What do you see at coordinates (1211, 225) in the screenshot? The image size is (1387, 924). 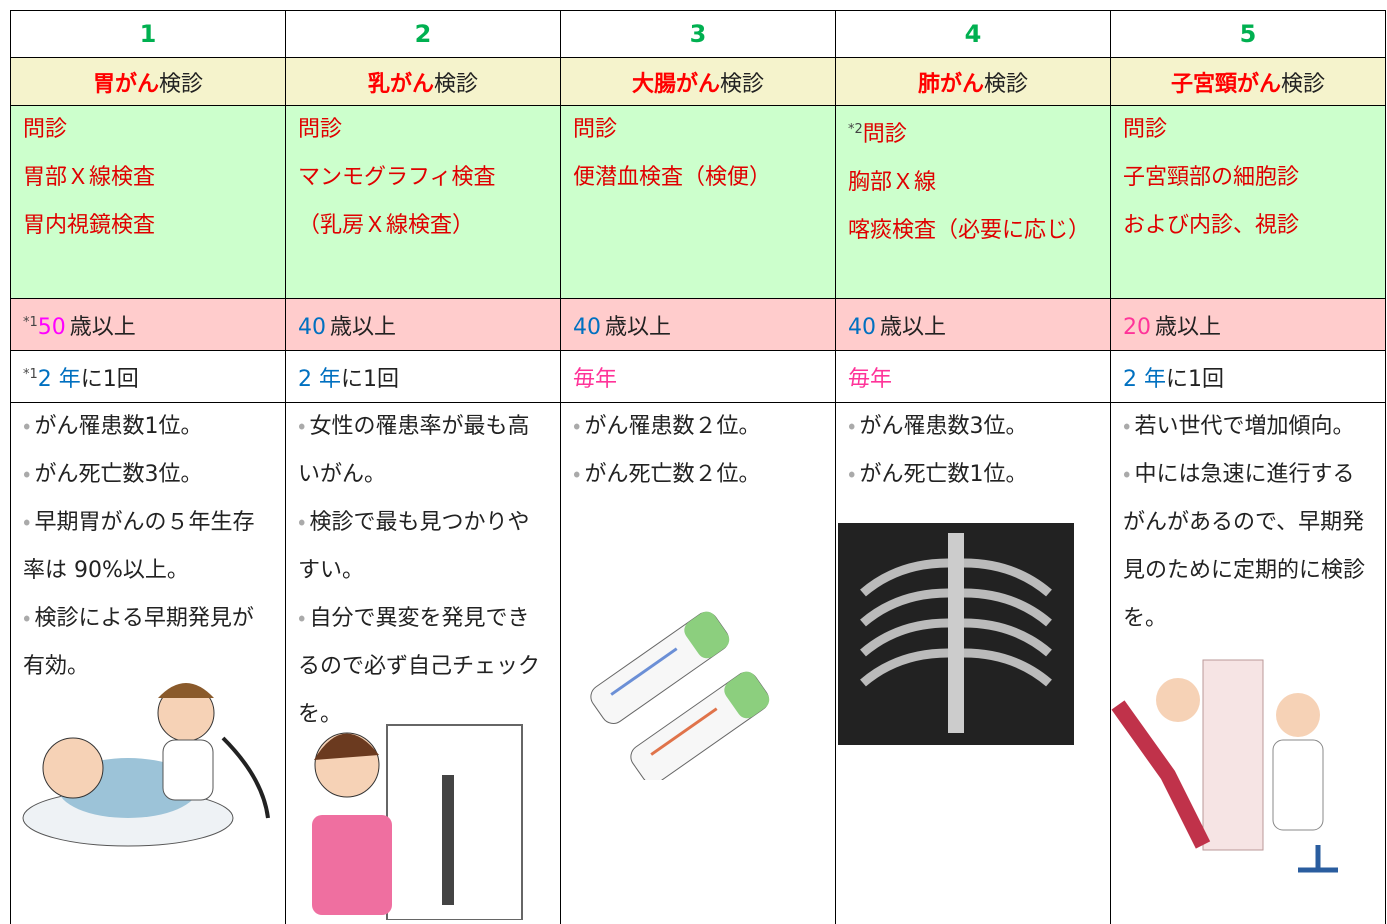 I see `exam-text: および内診、視診` at bounding box center [1211, 225].